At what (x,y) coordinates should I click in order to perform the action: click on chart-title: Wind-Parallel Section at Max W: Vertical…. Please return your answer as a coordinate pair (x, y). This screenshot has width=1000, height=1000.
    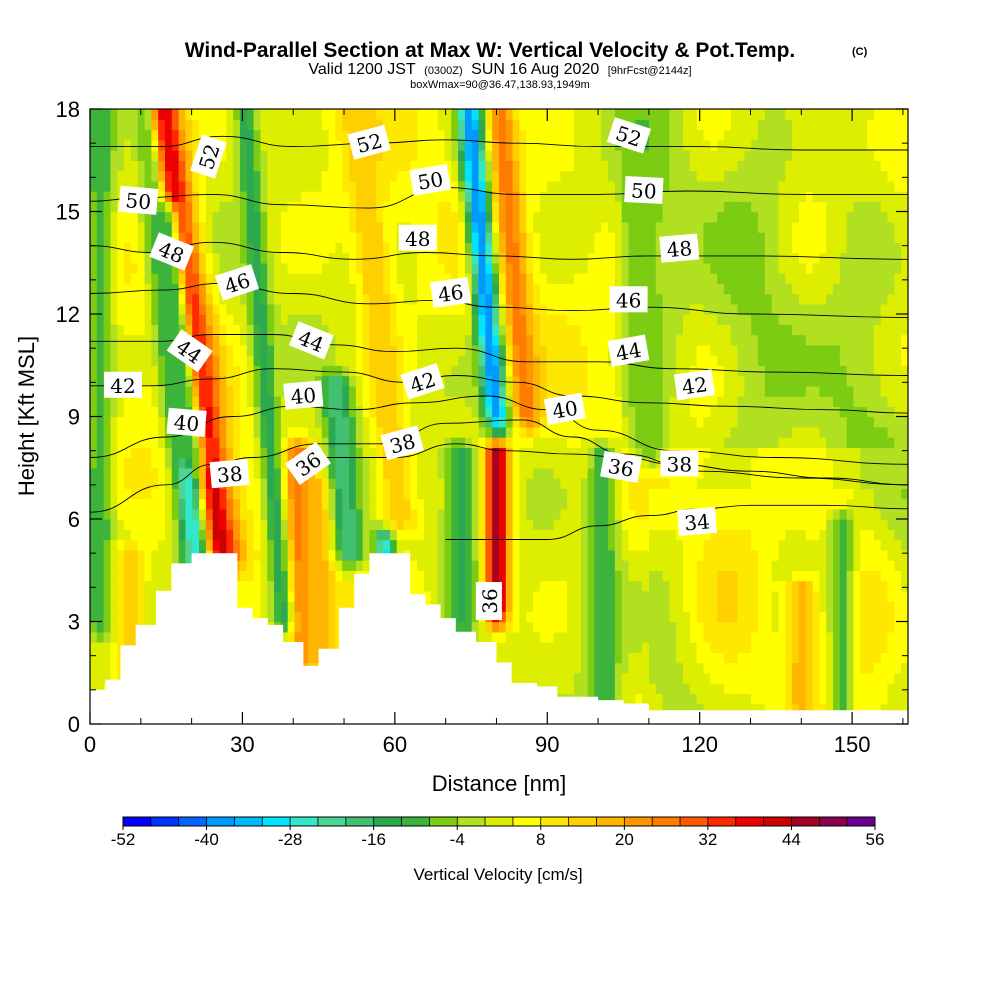
    Looking at the image, I should click on (490, 50).